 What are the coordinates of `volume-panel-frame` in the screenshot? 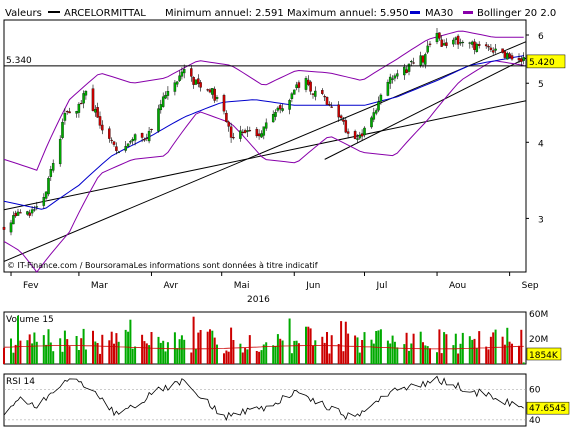 It's located at (265, 338).